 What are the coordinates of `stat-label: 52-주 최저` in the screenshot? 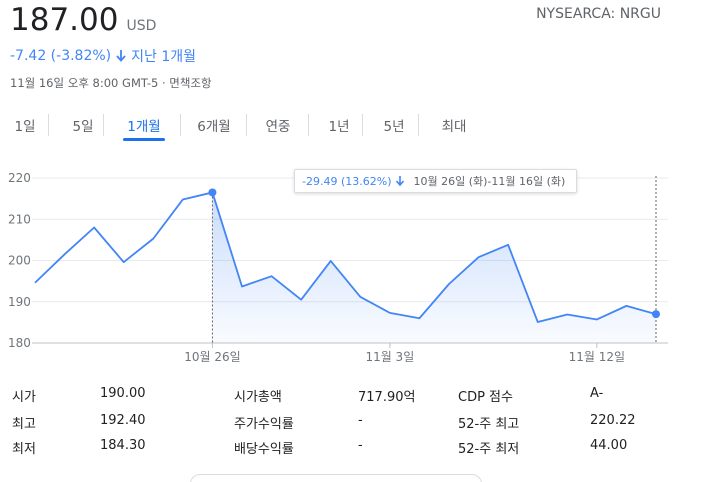 It's located at (489, 449).